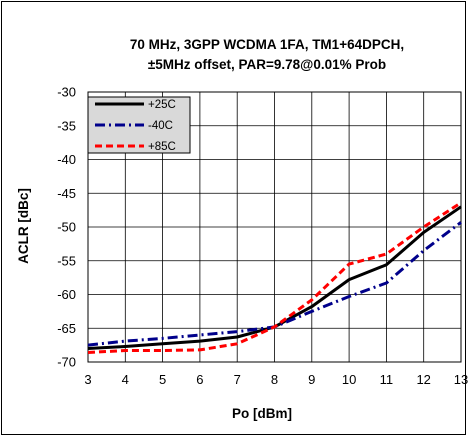 Image resolution: width=469 pixels, height=438 pixels. I want to click on x-tick-label: 13, so click(461, 379).